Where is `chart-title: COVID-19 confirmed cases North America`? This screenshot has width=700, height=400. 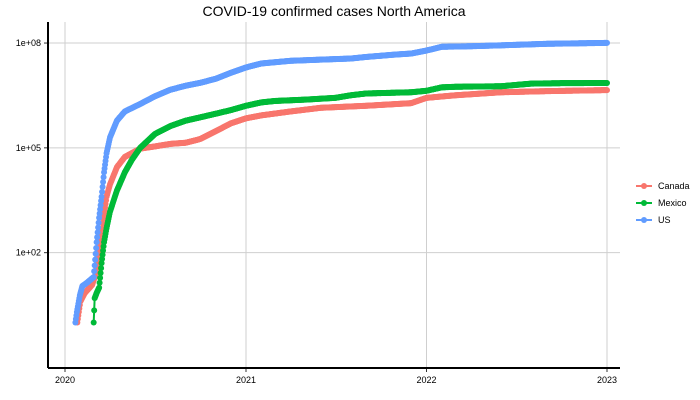 chart-title: COVID-19 confirmed cases North America is located at coordinates (334, 11).